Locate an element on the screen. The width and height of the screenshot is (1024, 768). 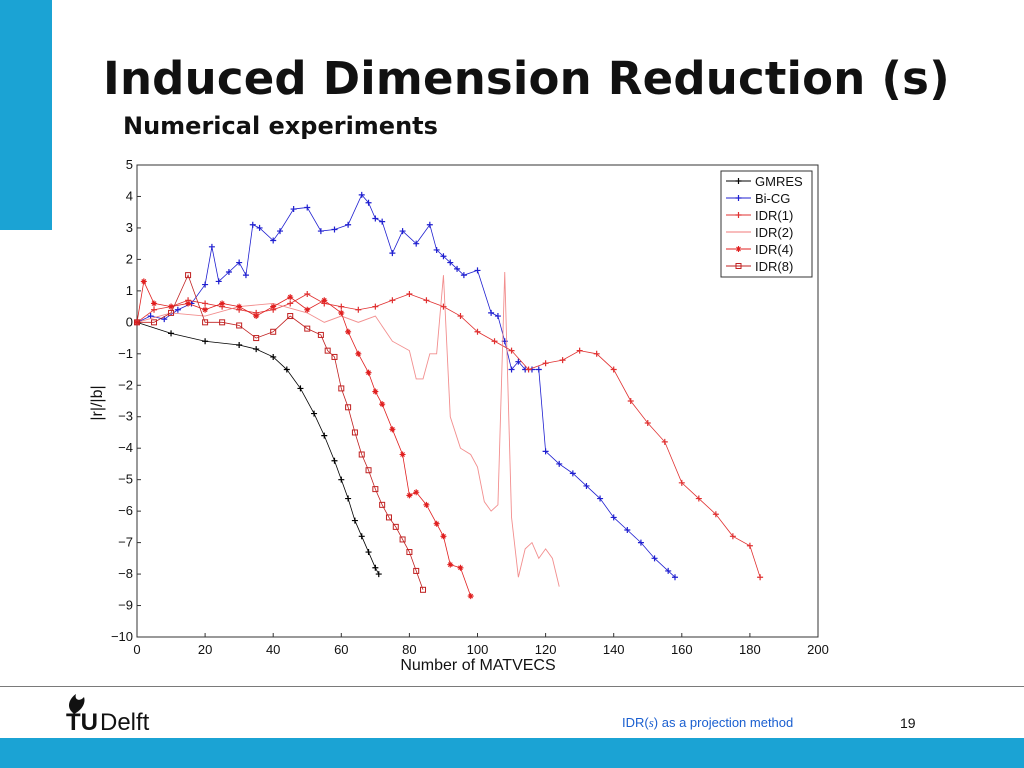
footer-caption-suffix: ) as a projection method is located at coordinates (723, 722).